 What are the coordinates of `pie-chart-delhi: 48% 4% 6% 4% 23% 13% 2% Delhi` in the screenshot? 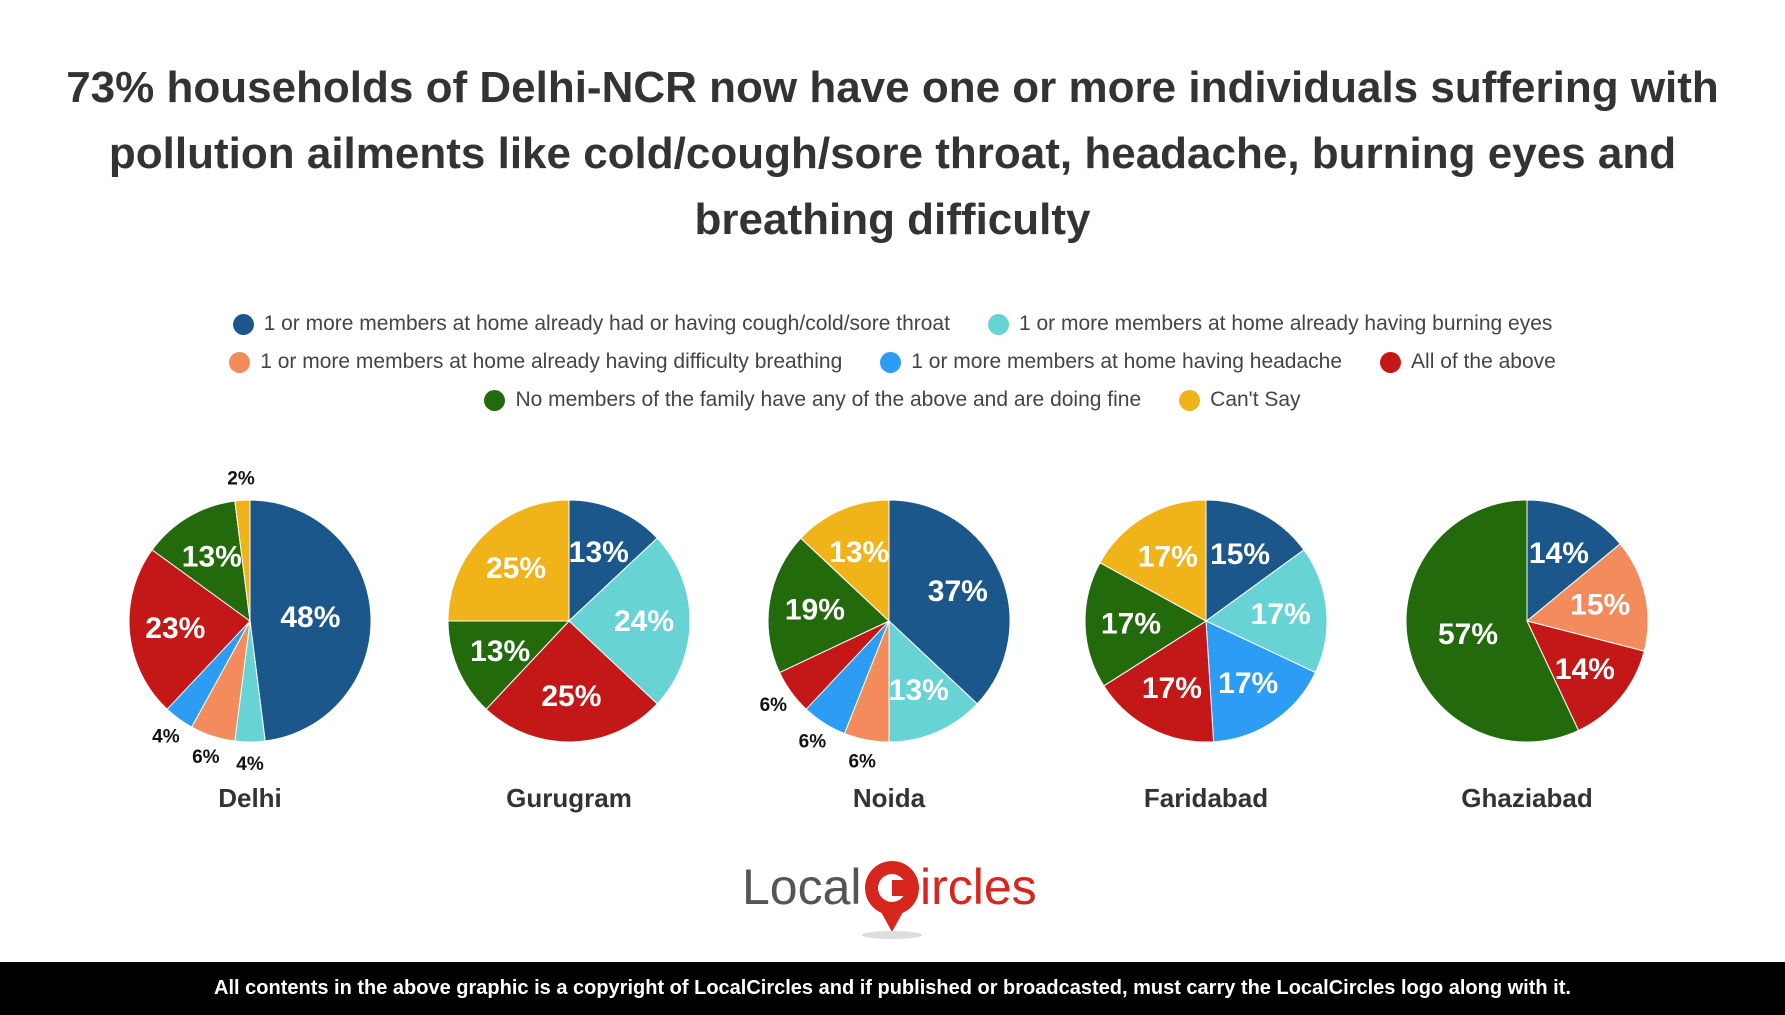 It's located at (250, 640).